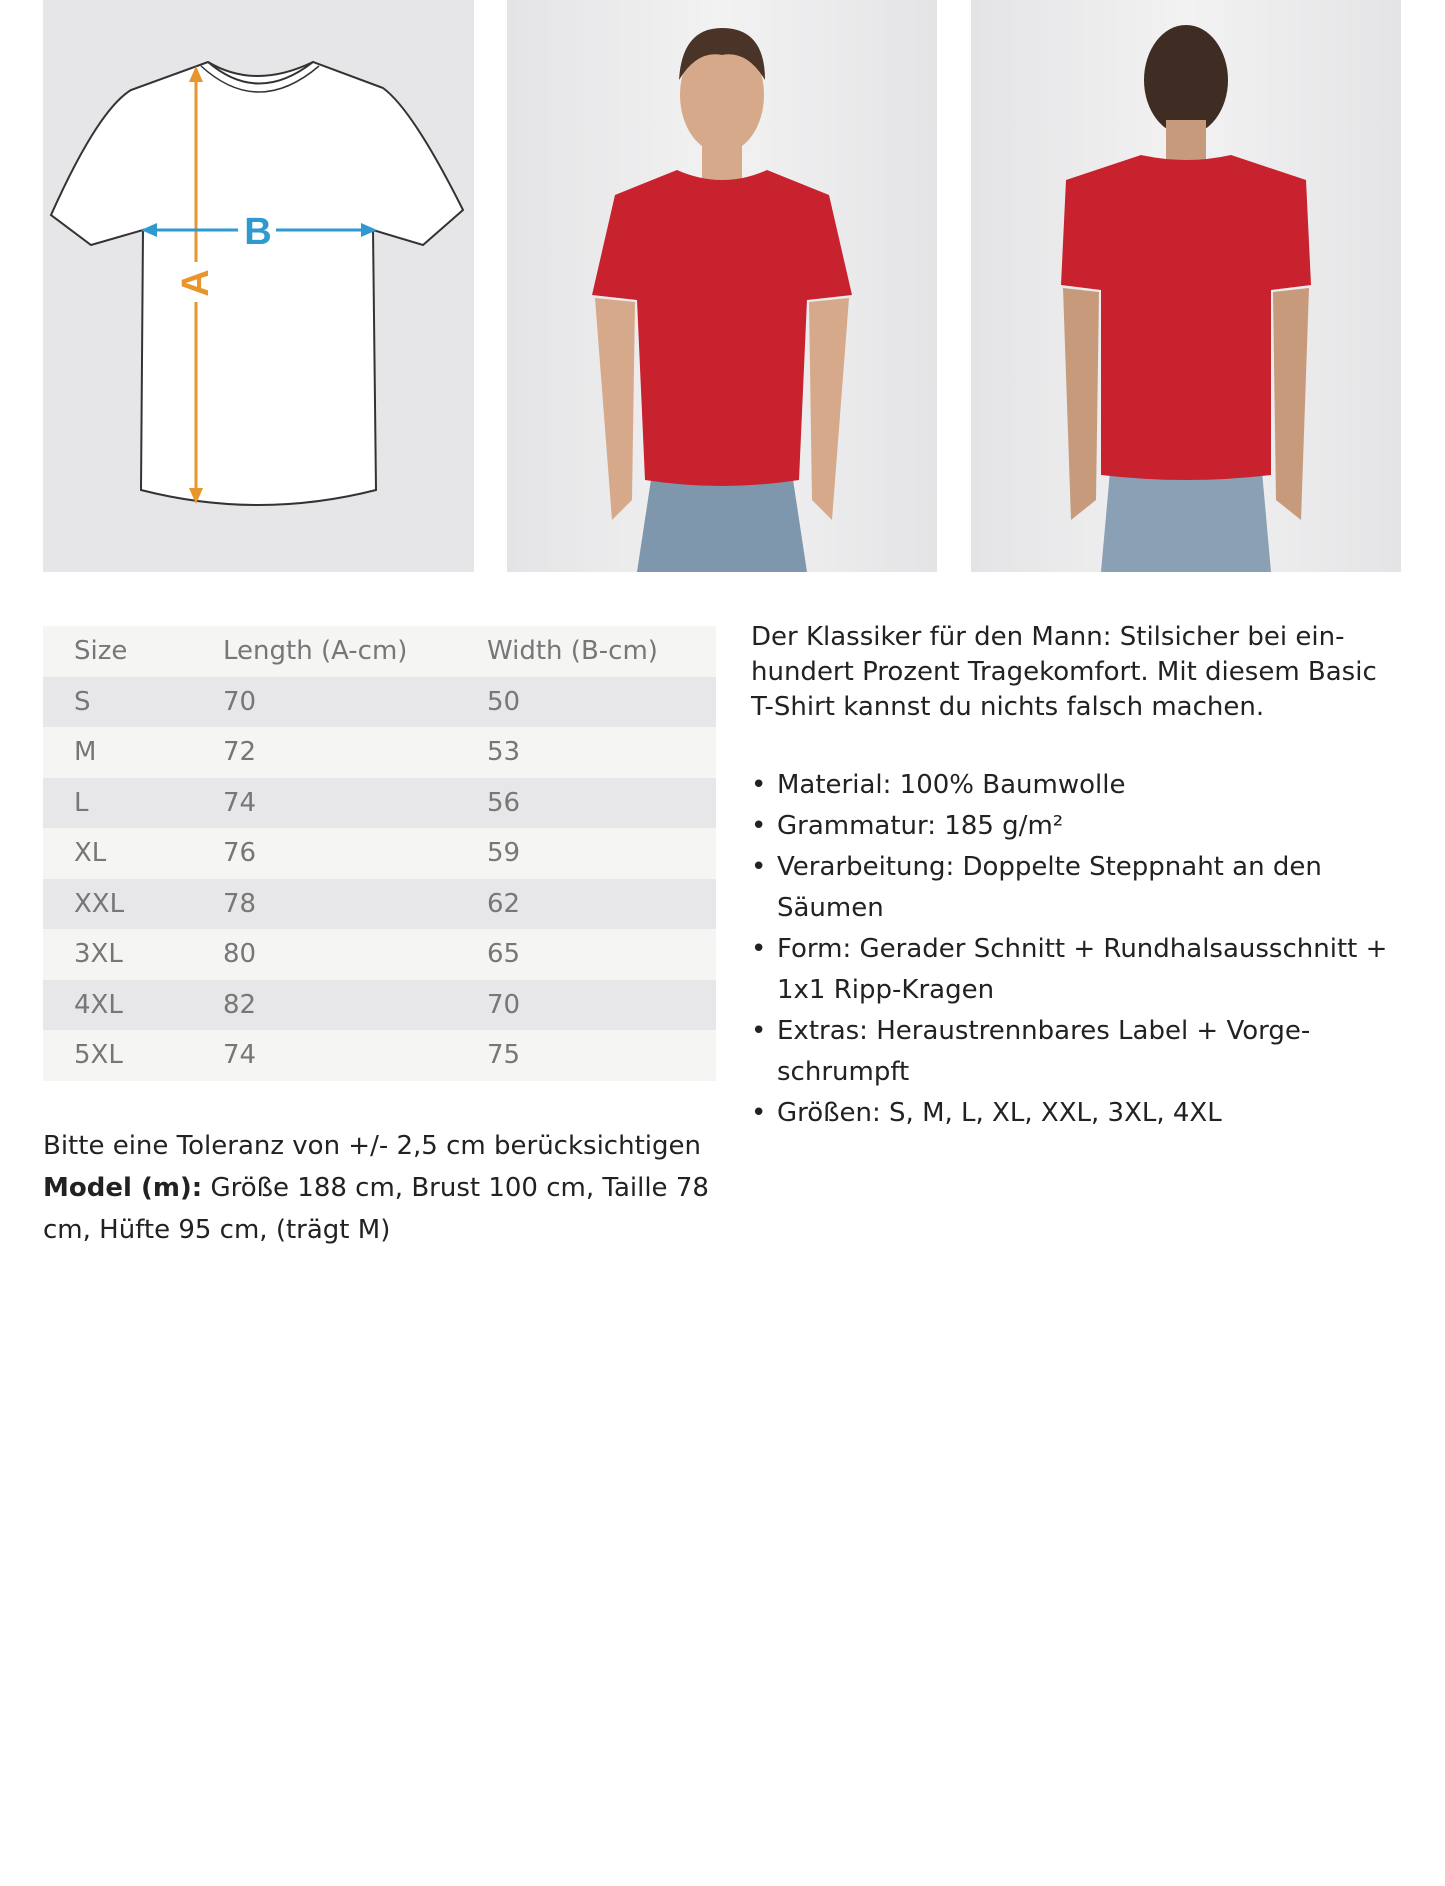 Image resolution: width=1445 pixels, height=1886 pixels. Describe the element at coordinates (240, 954) in the screenshot. I see `cell-length: 80` at that location.